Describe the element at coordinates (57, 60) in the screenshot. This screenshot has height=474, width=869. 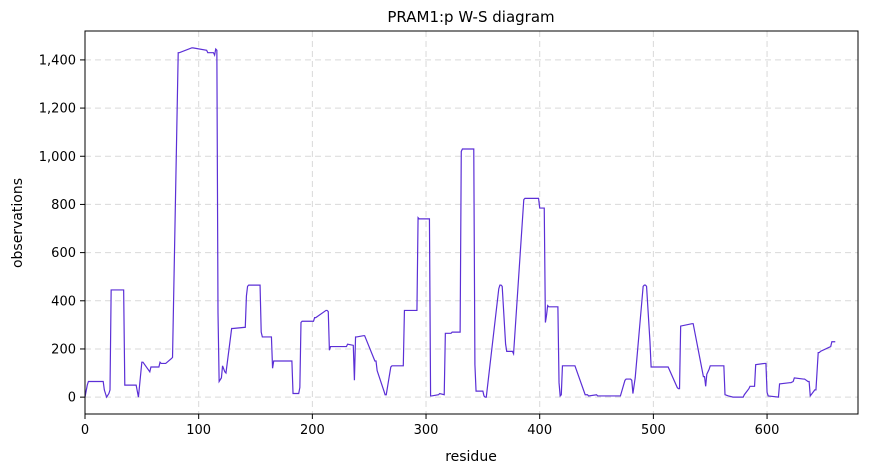
I see `y-tick-label: 1,400` at that location.